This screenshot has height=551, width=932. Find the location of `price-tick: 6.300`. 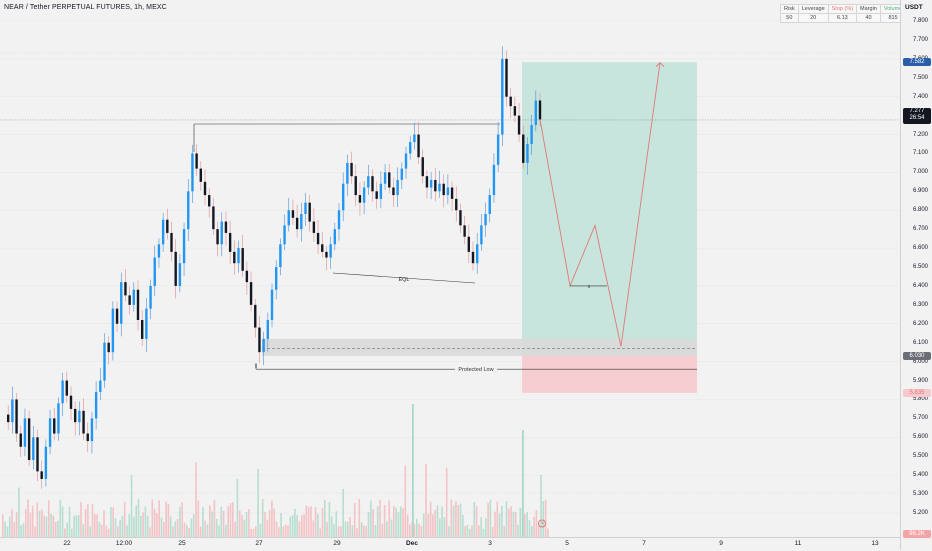

price-tick: 6.300 is located at coordinates (920, 304).